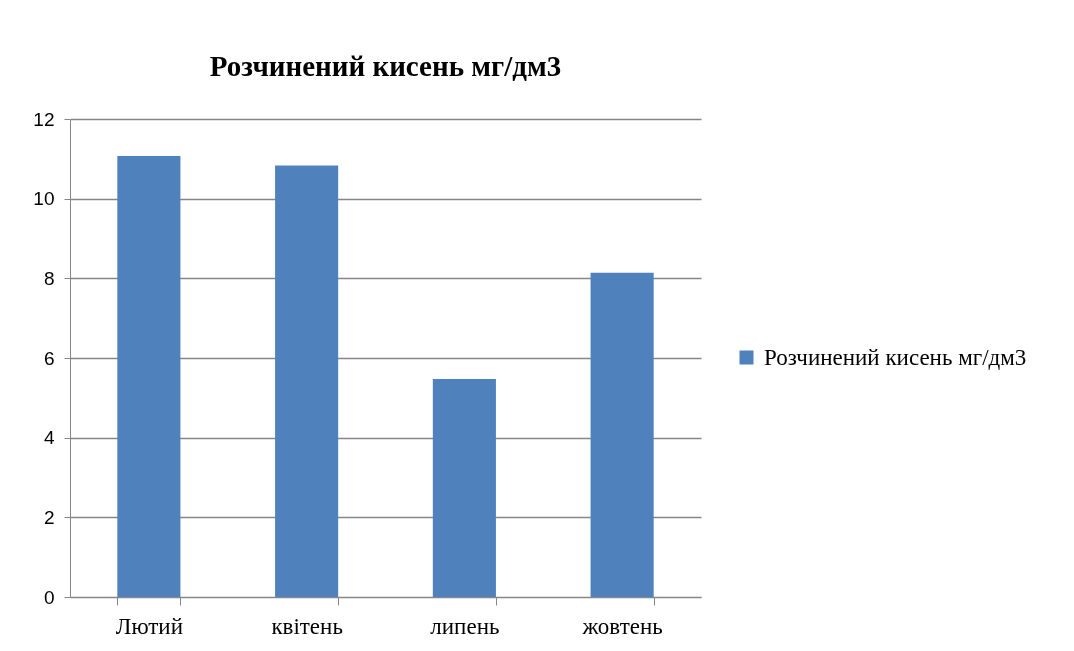 This screenshot has height=651, width=1074. I want to click on chart-title: Розчинений кисень мг/дм3, so click(385, 66).